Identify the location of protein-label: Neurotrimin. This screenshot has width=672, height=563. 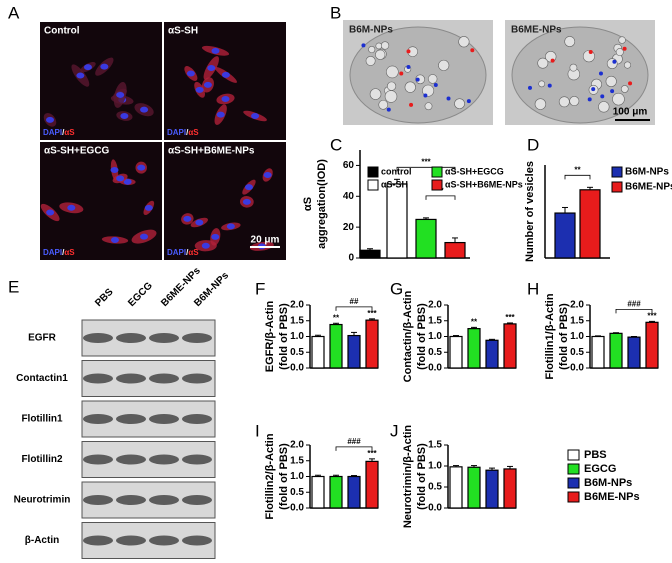
(42, 500).